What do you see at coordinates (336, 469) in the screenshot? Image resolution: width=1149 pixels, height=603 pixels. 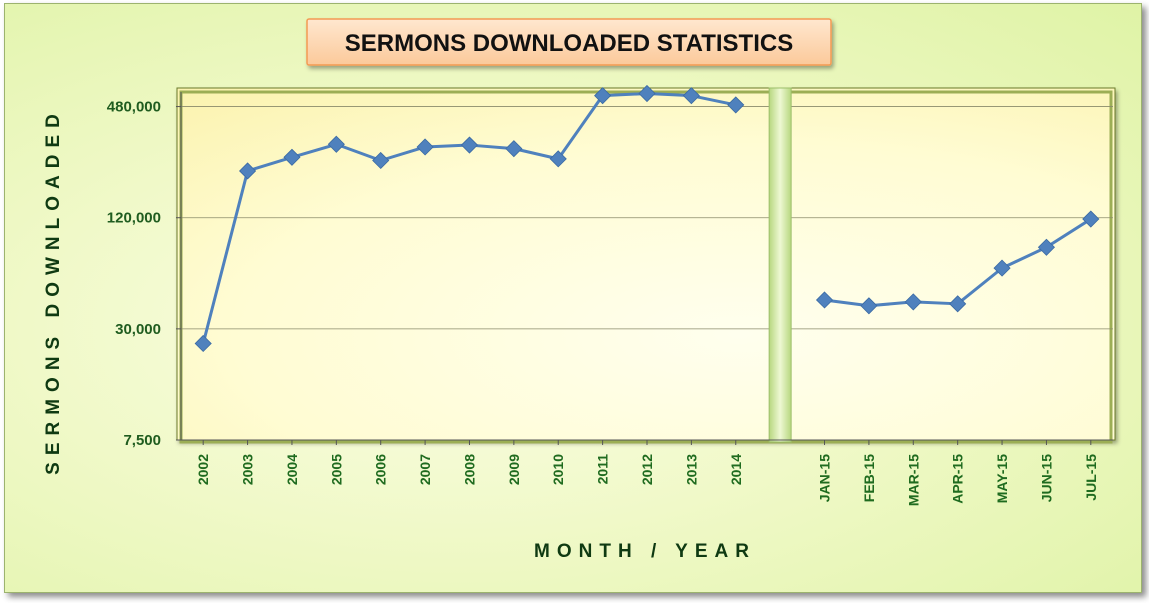 I see `x-tick-label: 2005` at bounding box center [336, 469].